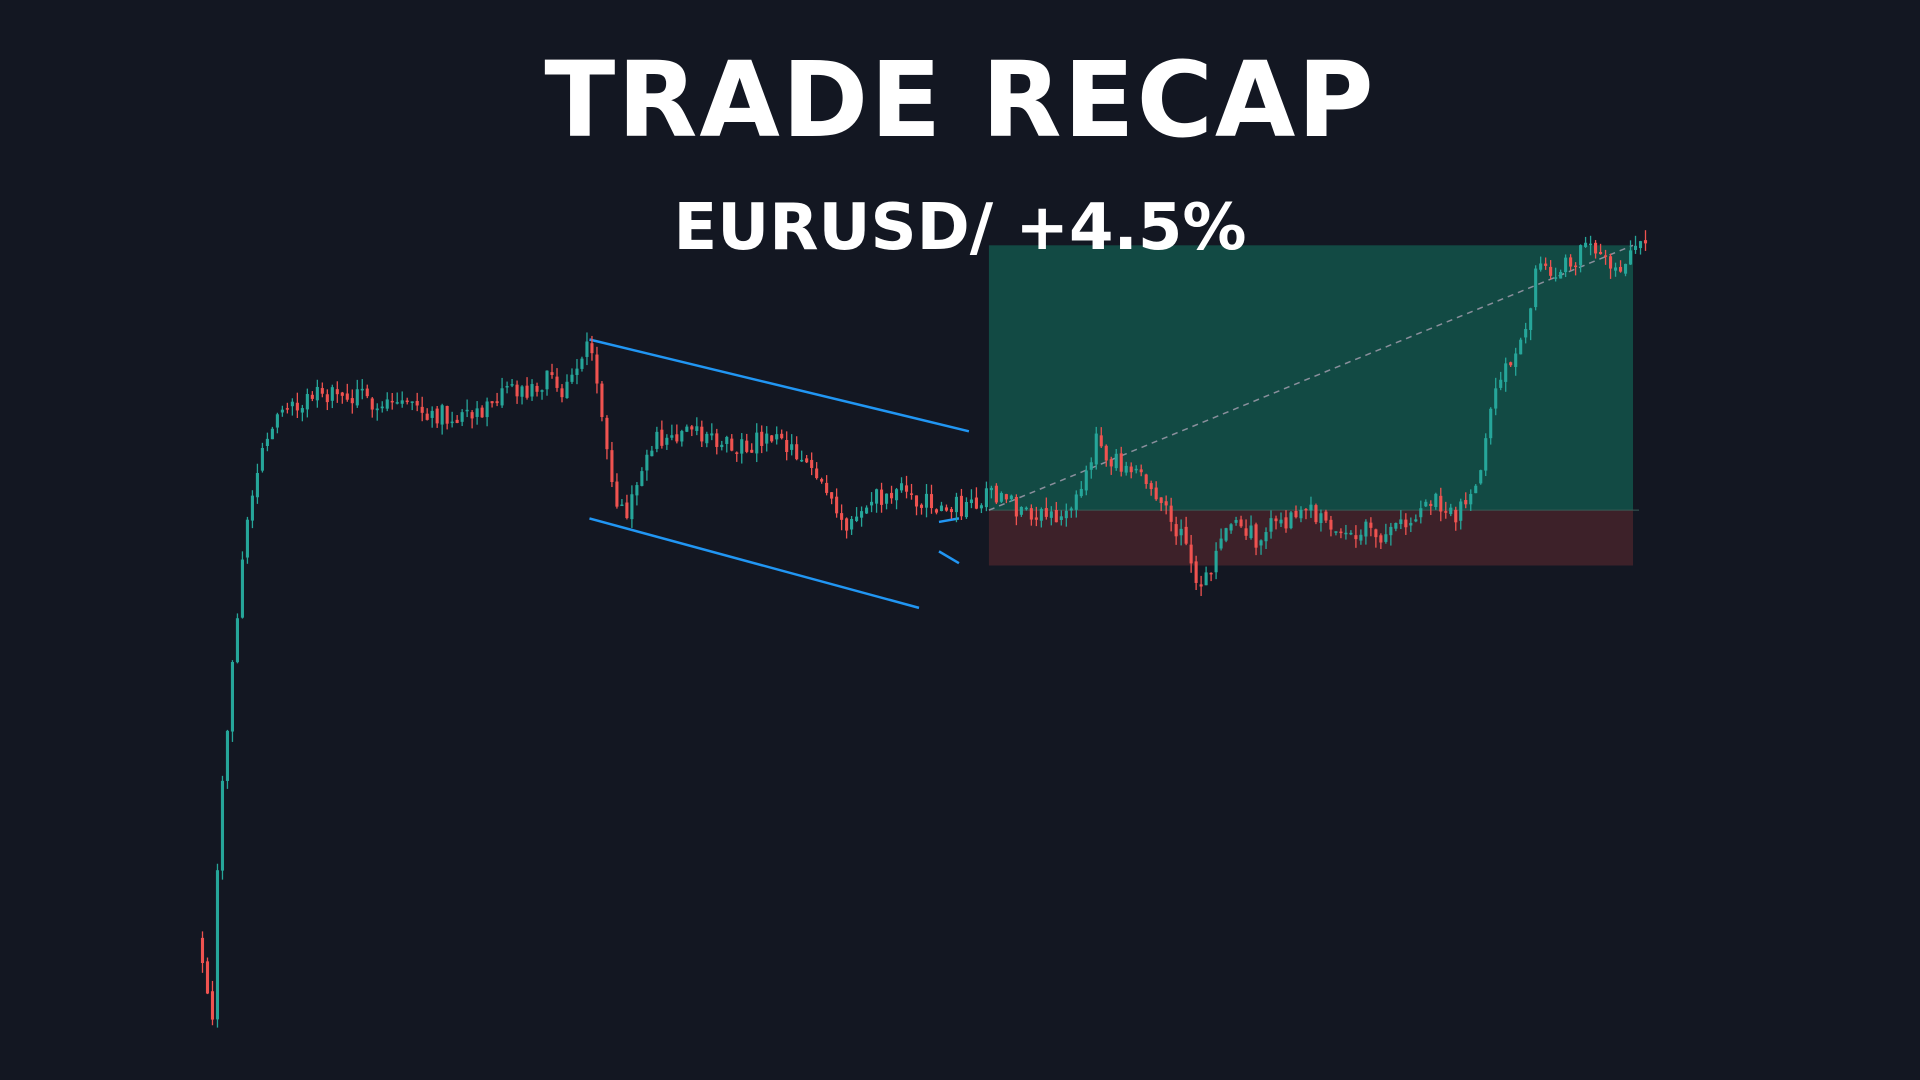 This screenshot has height=1080, width=1920. Describe the element at coordinates (779, 385) in the screenshot. I see `channel-upper-line` at that location.